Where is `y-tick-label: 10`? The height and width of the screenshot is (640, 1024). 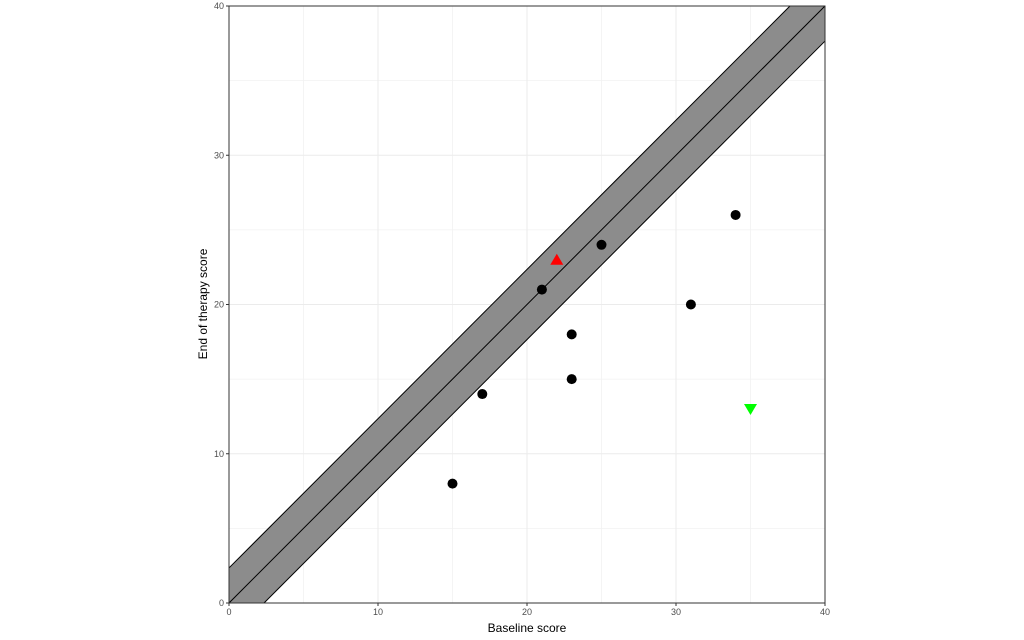
y-tick-label: 10 is located at coordinates (219, 454).